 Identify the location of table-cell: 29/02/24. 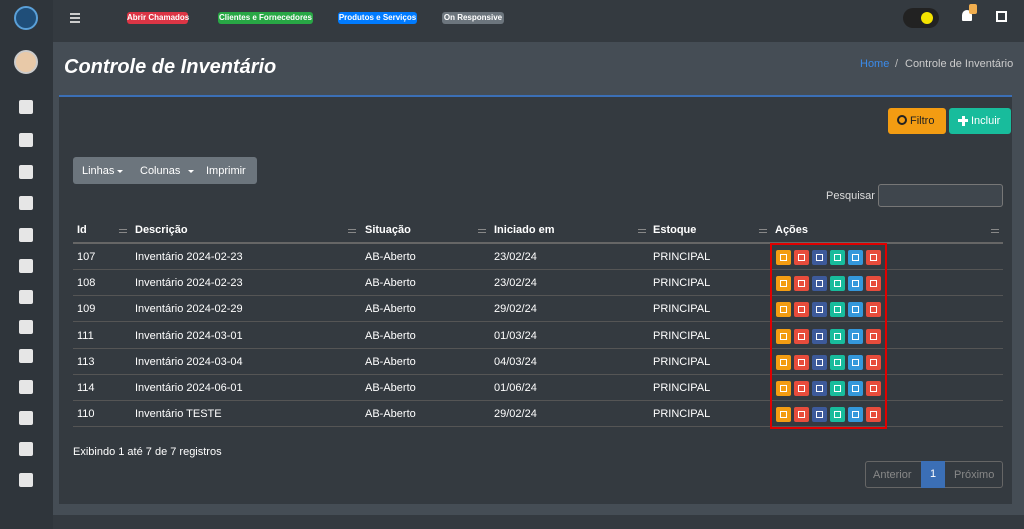
(515, 309).